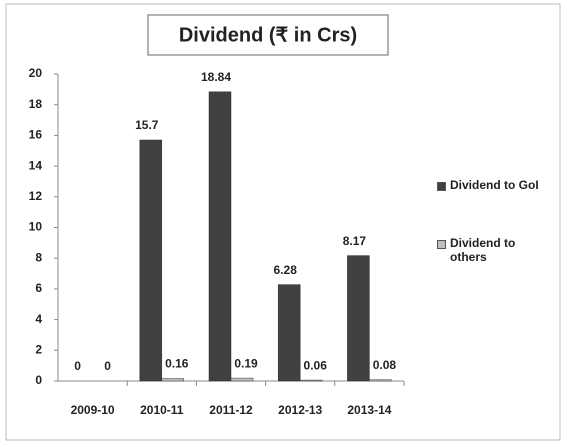 The width and height of the screenshot is (567, 447). I want to click on y-tick-label: 6, so click(38, 288).